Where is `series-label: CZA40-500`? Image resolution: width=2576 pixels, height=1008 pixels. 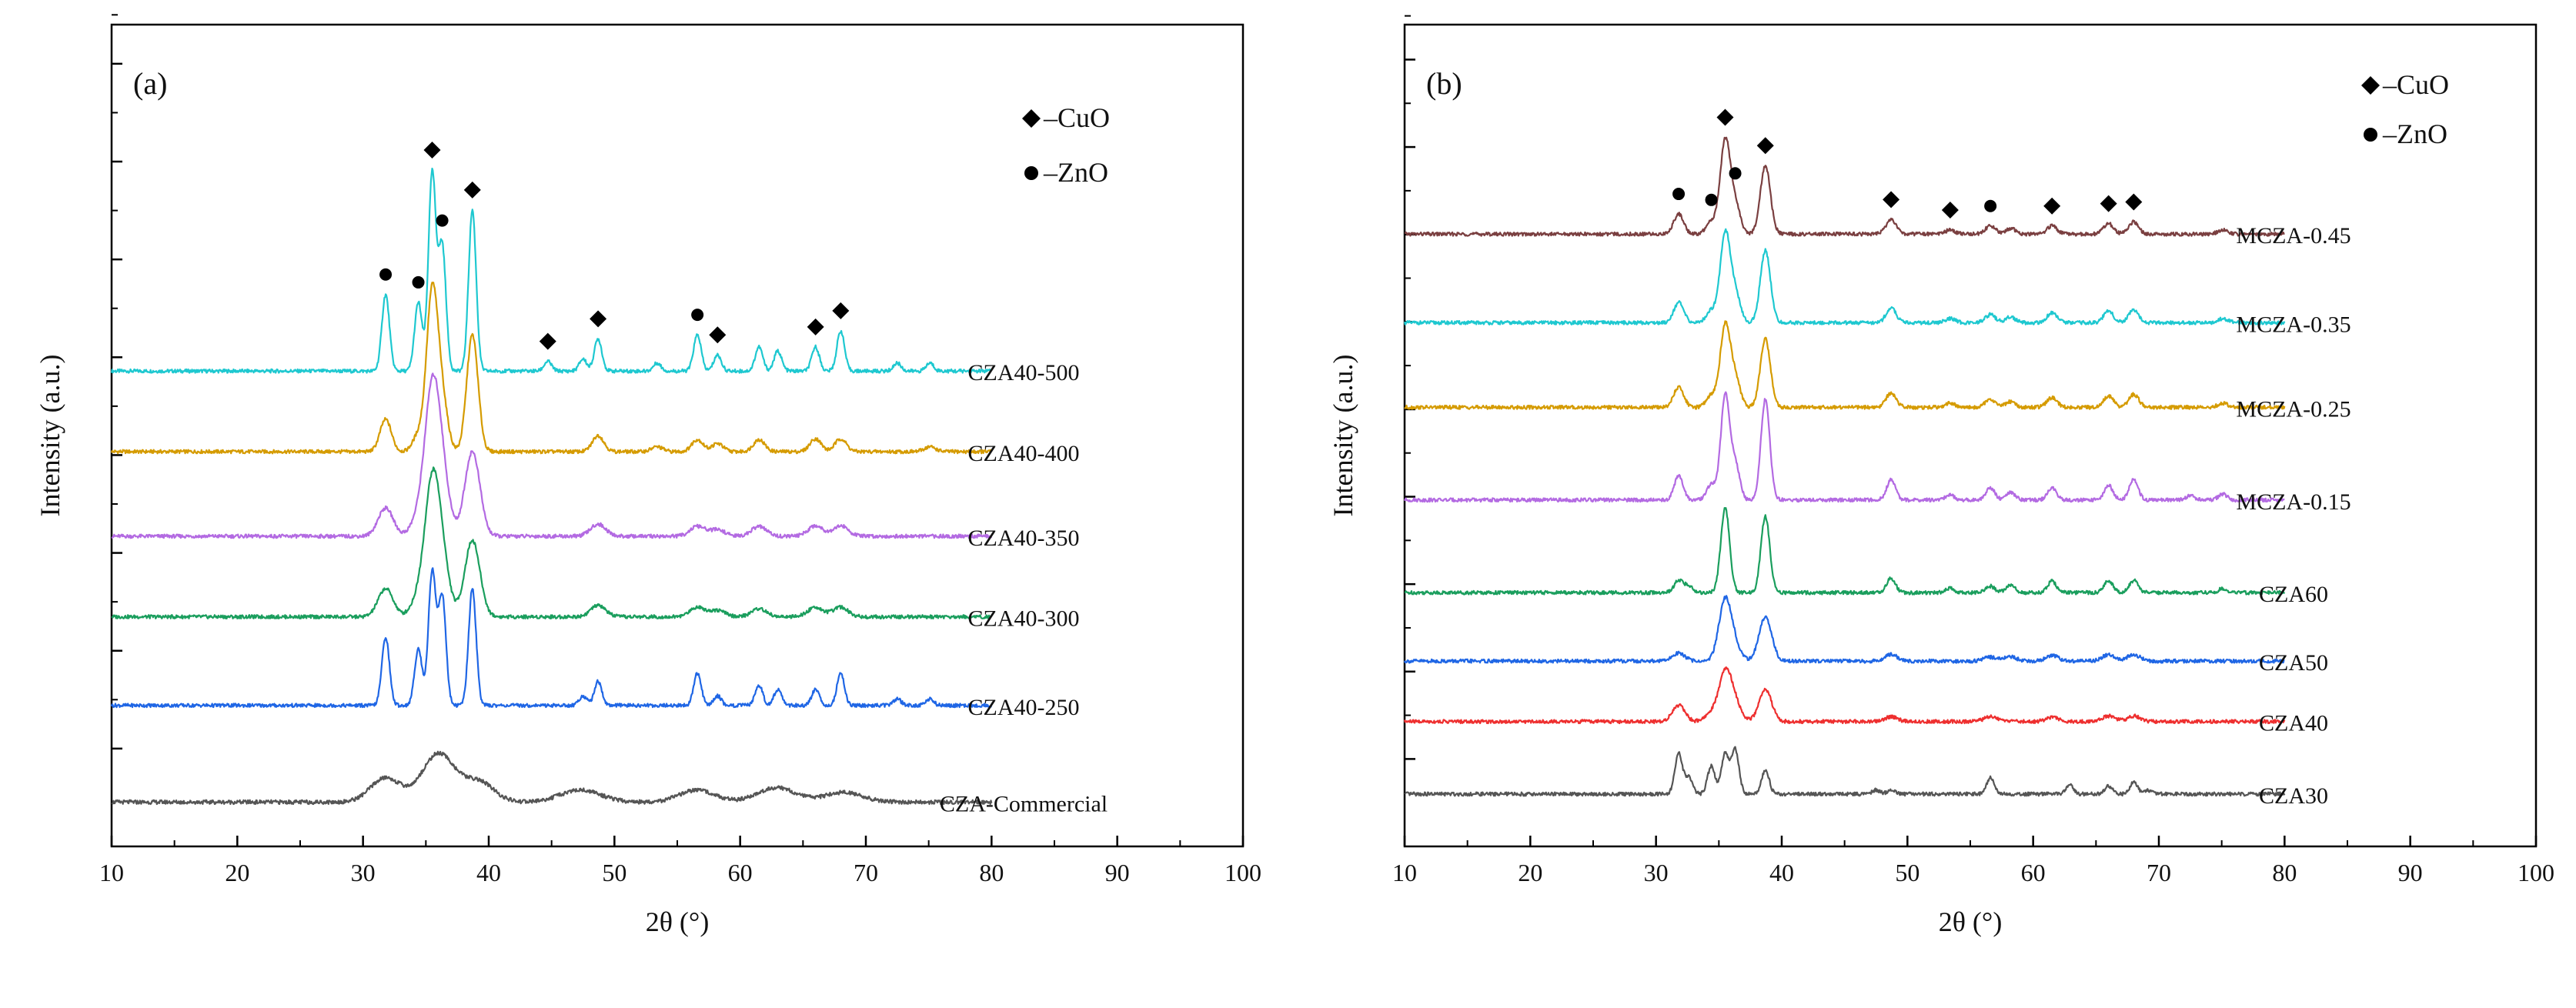
series-label: CZA40-500 is located at coordinates (1024, 373).